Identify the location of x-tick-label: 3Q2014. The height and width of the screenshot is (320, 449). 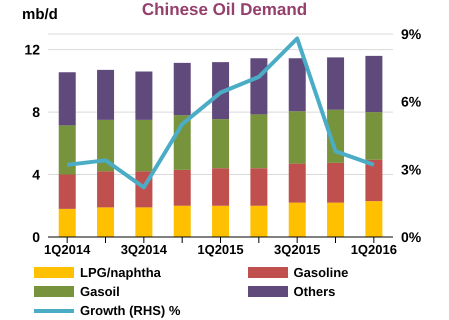
(144, 250).